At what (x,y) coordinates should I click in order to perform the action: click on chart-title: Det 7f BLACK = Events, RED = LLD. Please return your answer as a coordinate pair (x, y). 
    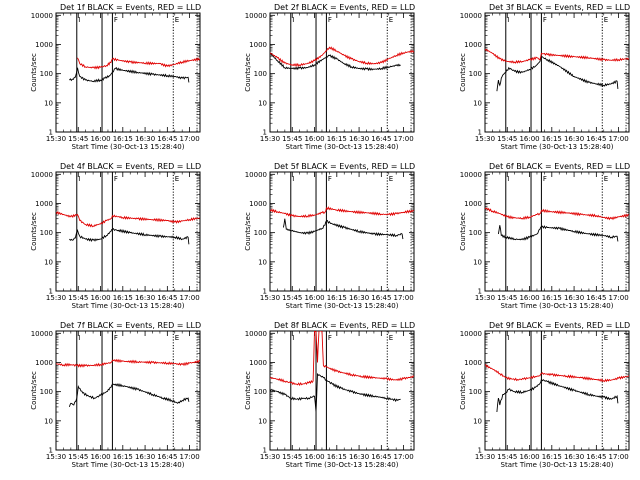
    Looking at the image, I should click on (130, 325).